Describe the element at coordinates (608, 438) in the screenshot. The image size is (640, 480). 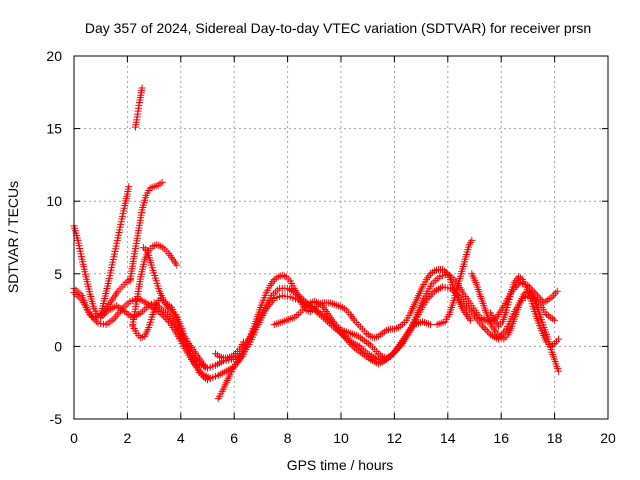
I see `x-tick-label: 20` at that location.